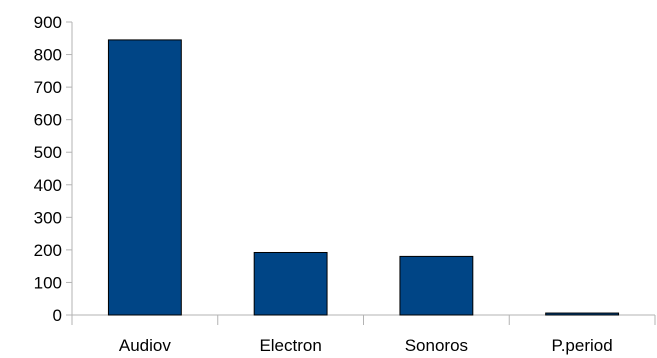  What do you see at coordinates (582, 345) in the screenshot?
I see `x-tick-label: P.period` at bounding box center [582, 345].